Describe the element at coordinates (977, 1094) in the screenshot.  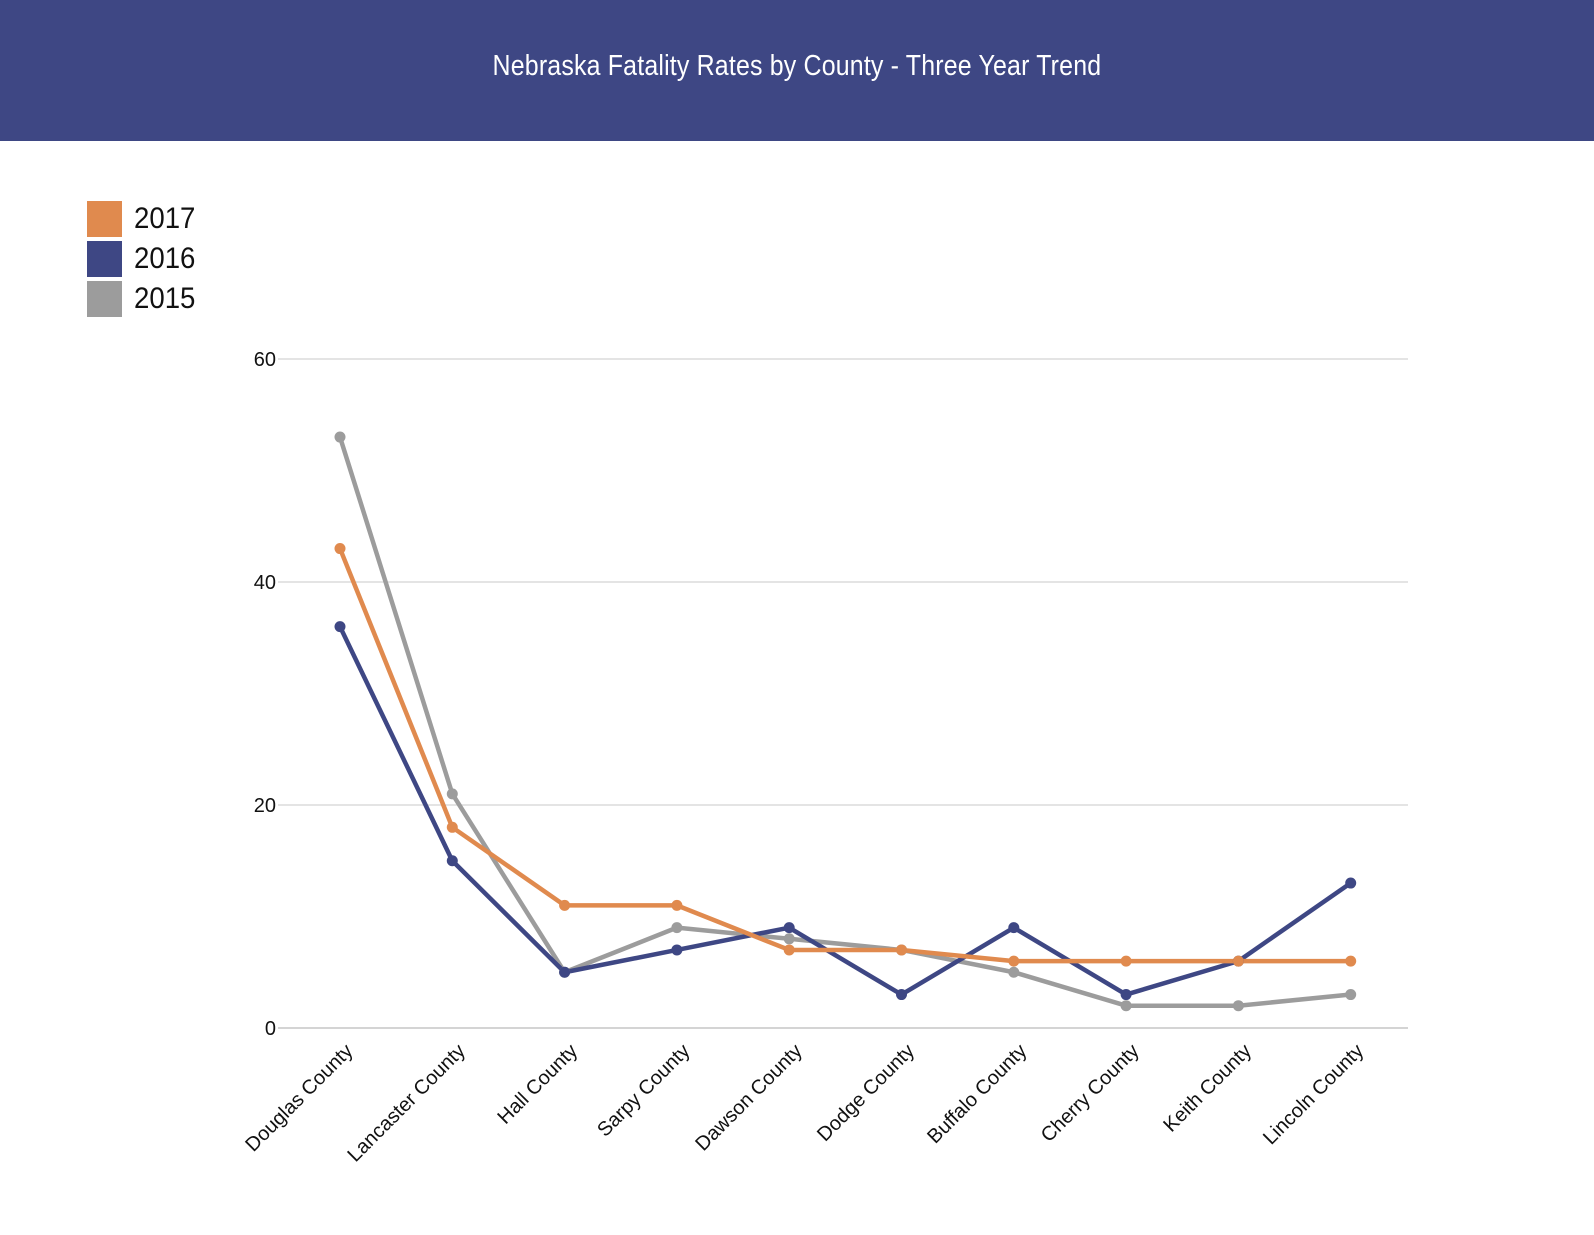
I see `x-tick-label: Buffalo County` at that location.